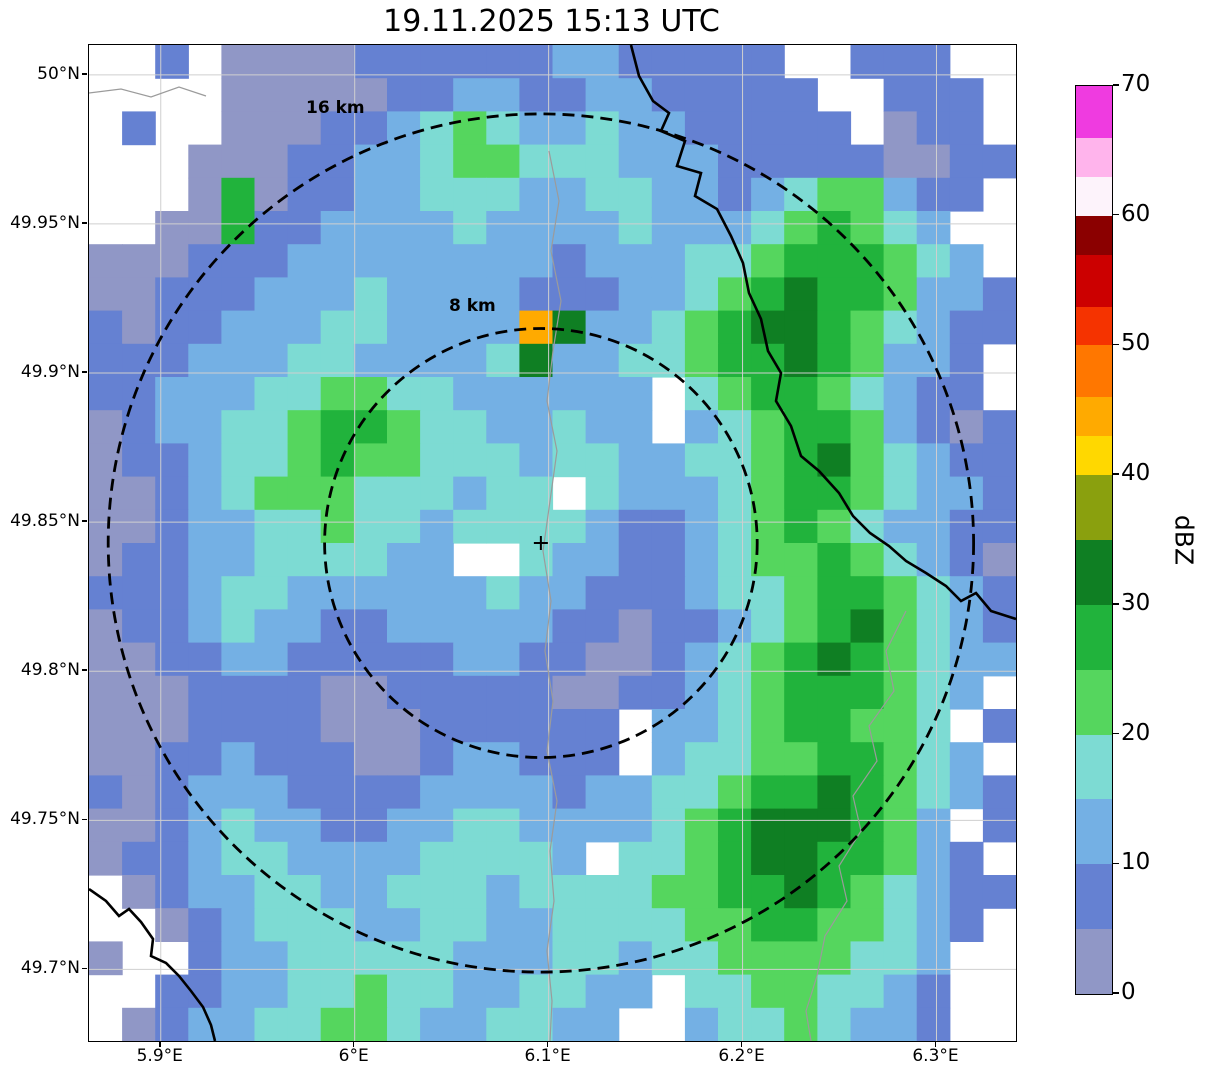 This screenshot has width=1207, height=1069. I want to click on colorbar-tick-label: 20, so click(1136, 732).